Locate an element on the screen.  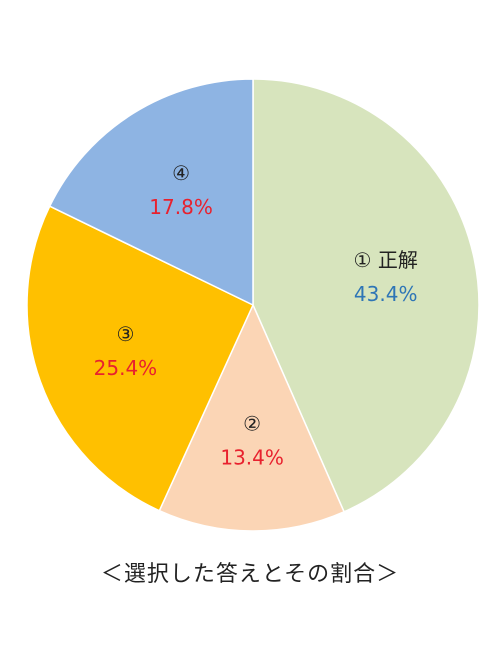
slice-label-4: ④ is located at coordinates (181, 173).